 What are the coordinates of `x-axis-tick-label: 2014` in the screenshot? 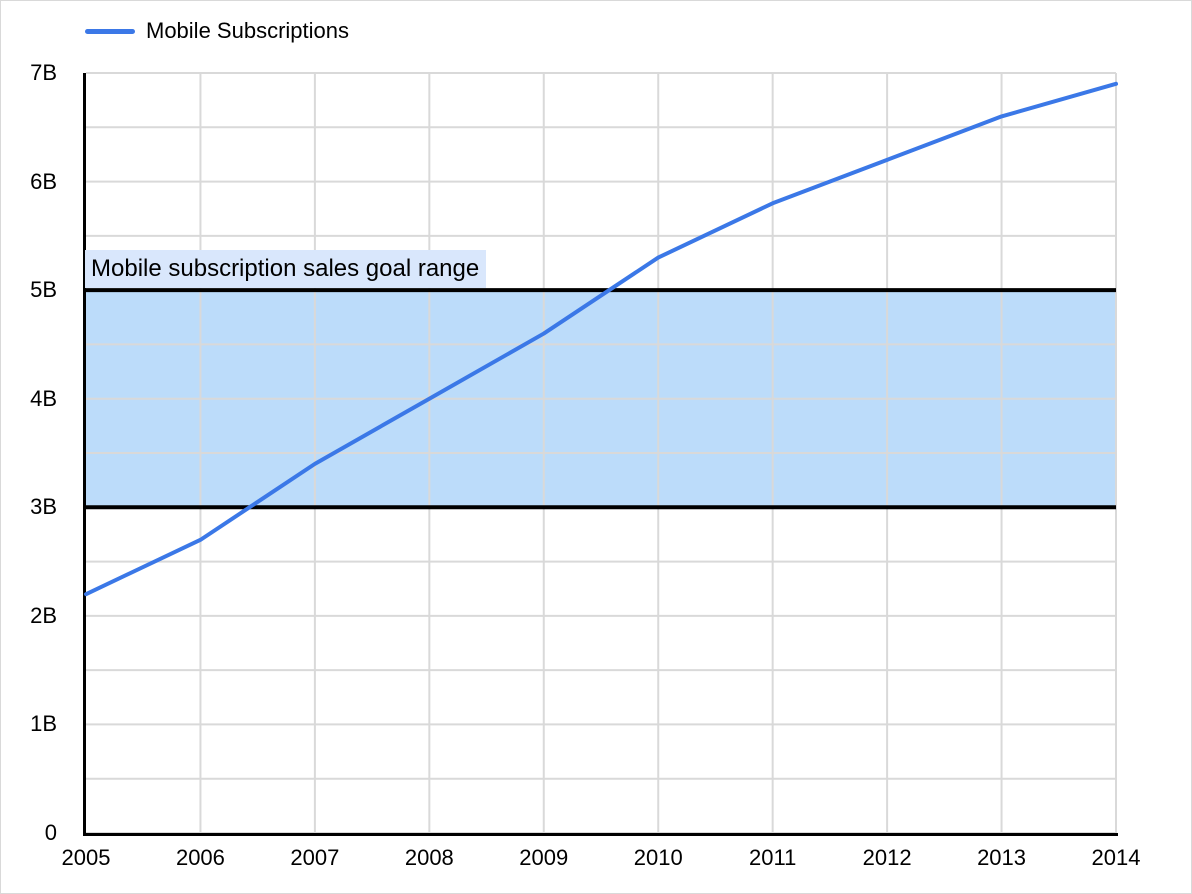 It's located at (1116, 857).